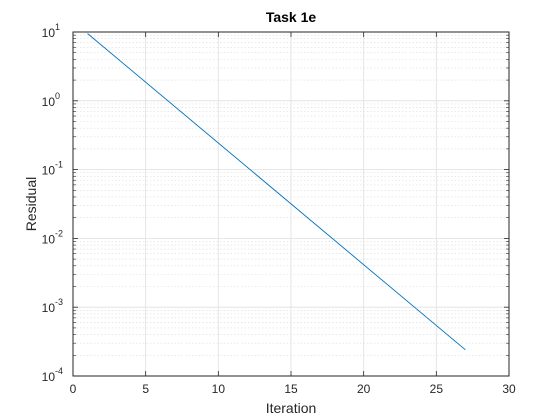 This screenshot has width=560, height=420. Describe the element at coordinates (364, 389) in the screenshot. I see `x-tick-label: 20` at that location.